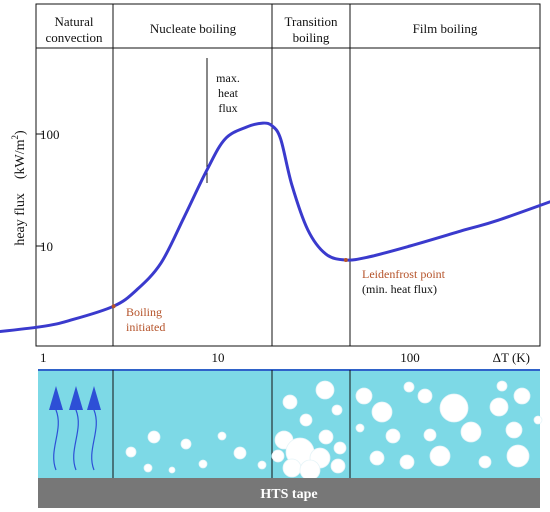 The width and height of the screenshot is (550, 512). I want to click on x-axis-label: ΔT (K), so click(511, 357).